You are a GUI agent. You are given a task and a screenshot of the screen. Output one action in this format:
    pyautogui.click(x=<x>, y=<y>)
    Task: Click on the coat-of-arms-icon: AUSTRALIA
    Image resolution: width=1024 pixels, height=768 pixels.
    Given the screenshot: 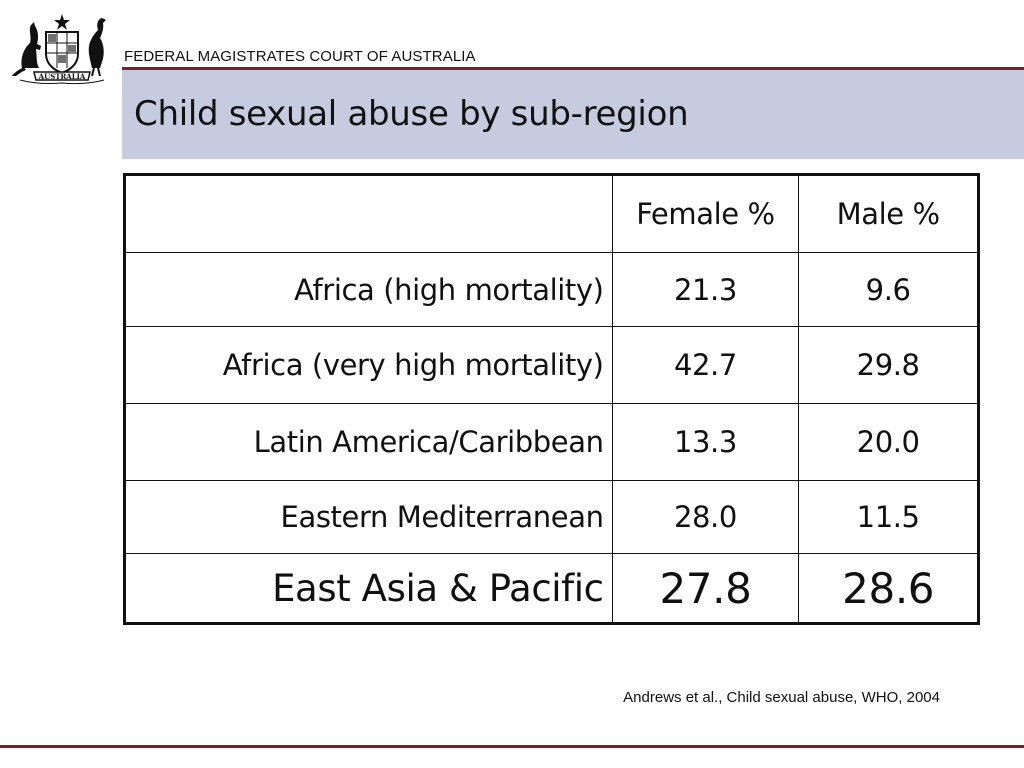 What is the action you would take?
    pyautogui.click(x=59, y=49)
    